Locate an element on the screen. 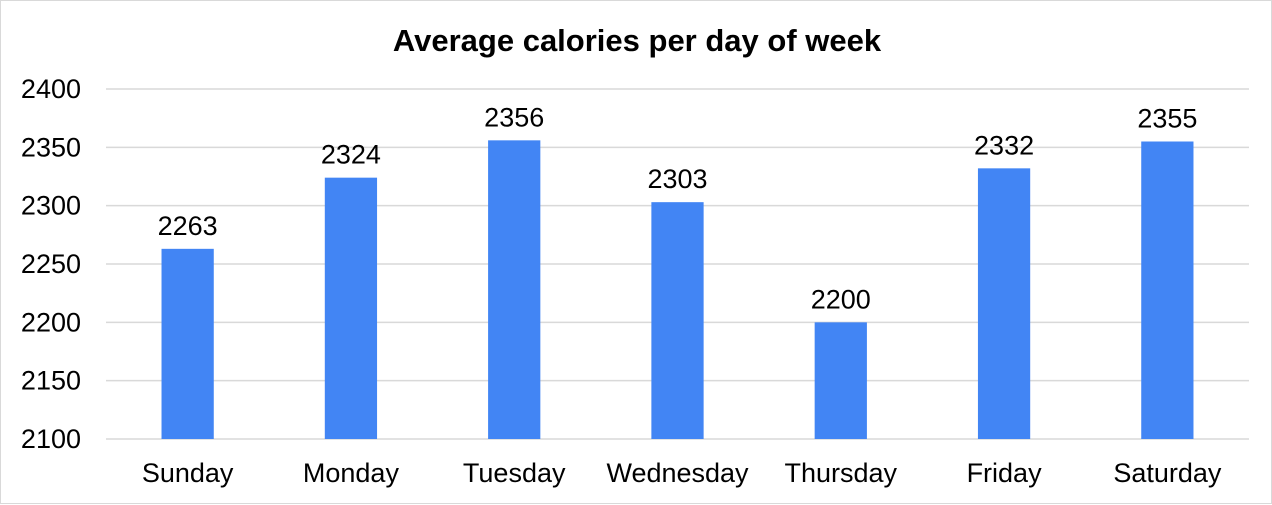 The height and width of the screenshot is (505, 1272). data-label: 2356 is located at coordinates (514, 117).